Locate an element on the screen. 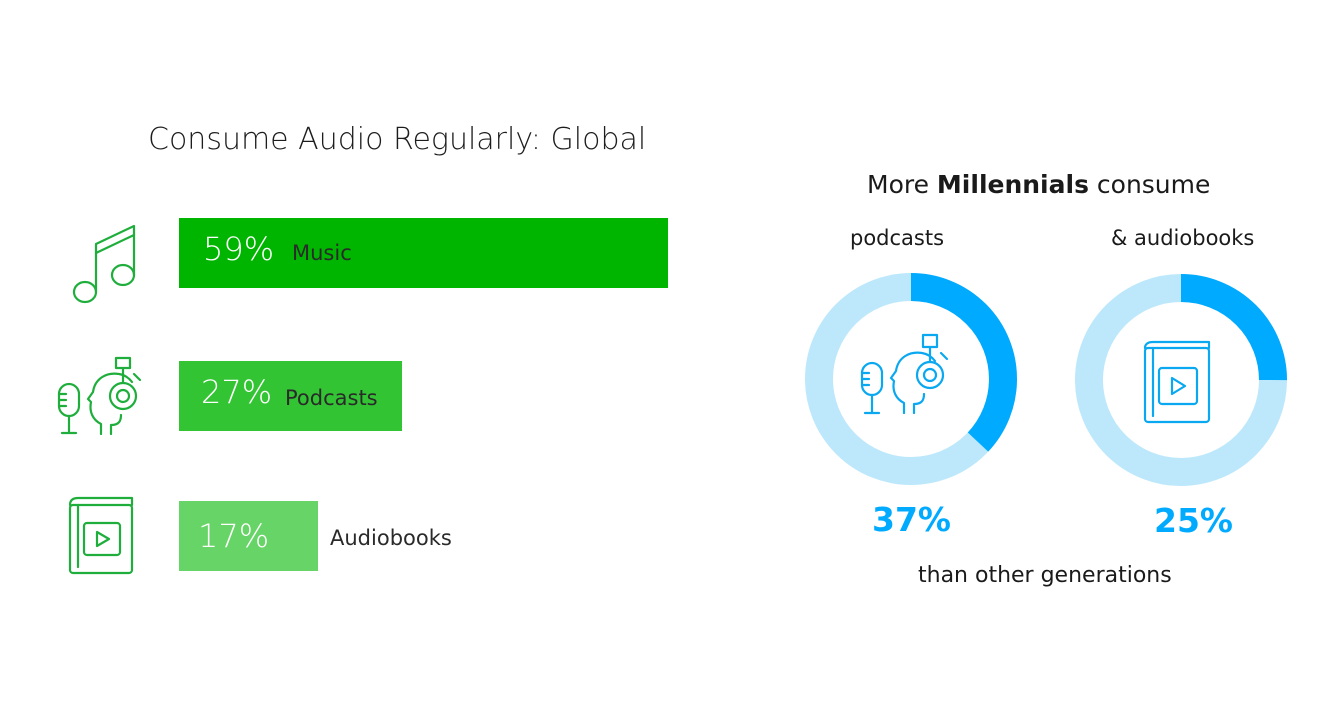 This screenshot has height=727, width=1336. donut-arc-podcasts is located at coordinates (911, 379).